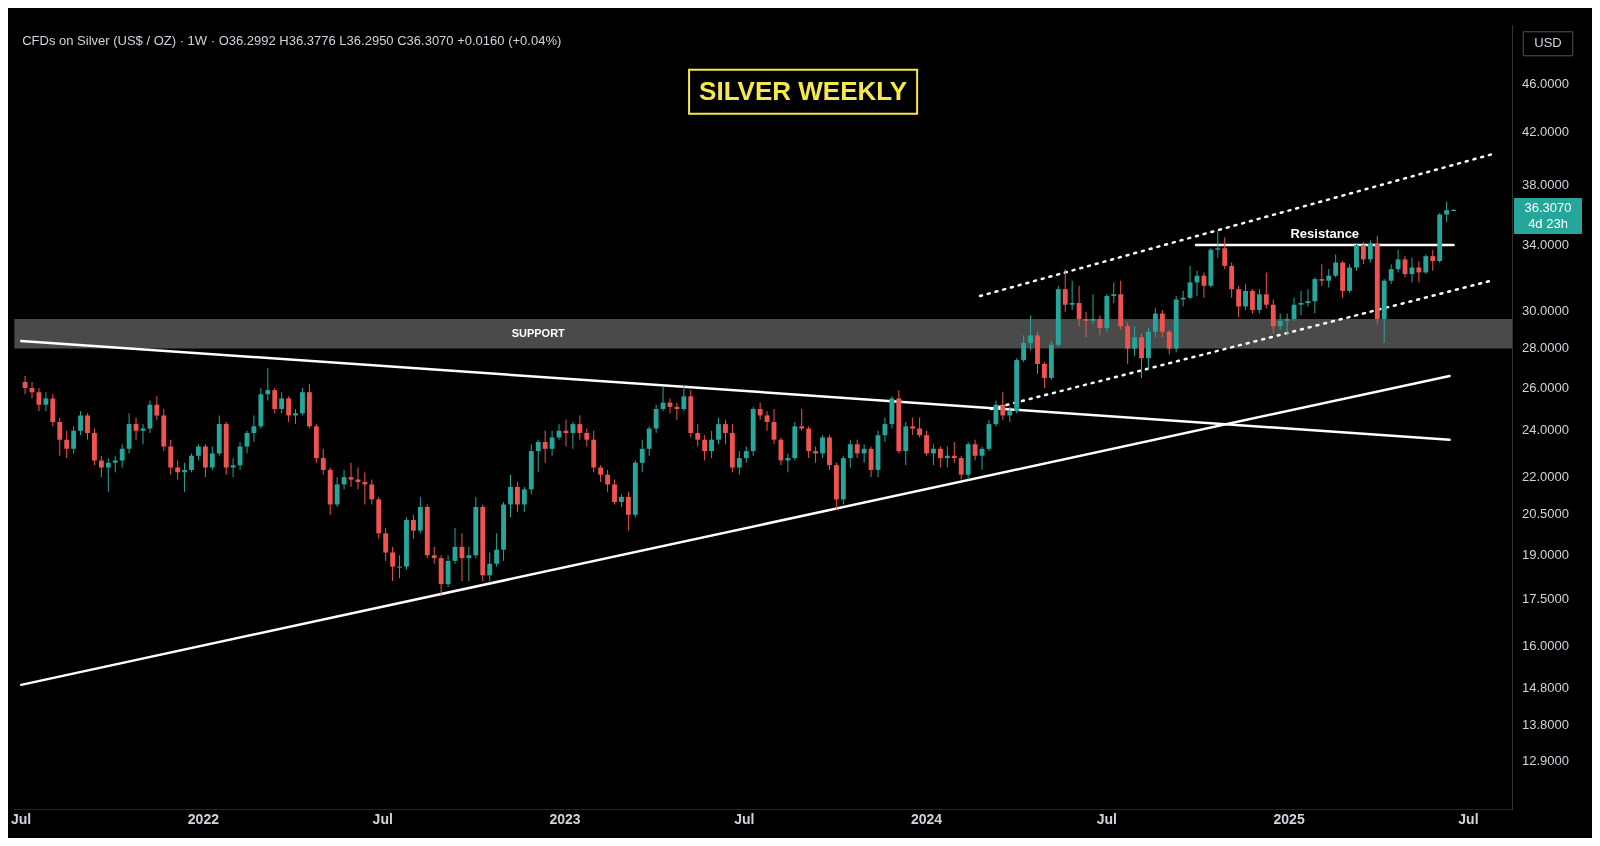 The height and width of the screenshot is (846, 1600). I want to click on y-tick-label: 16.0000, so click(1545, 646).